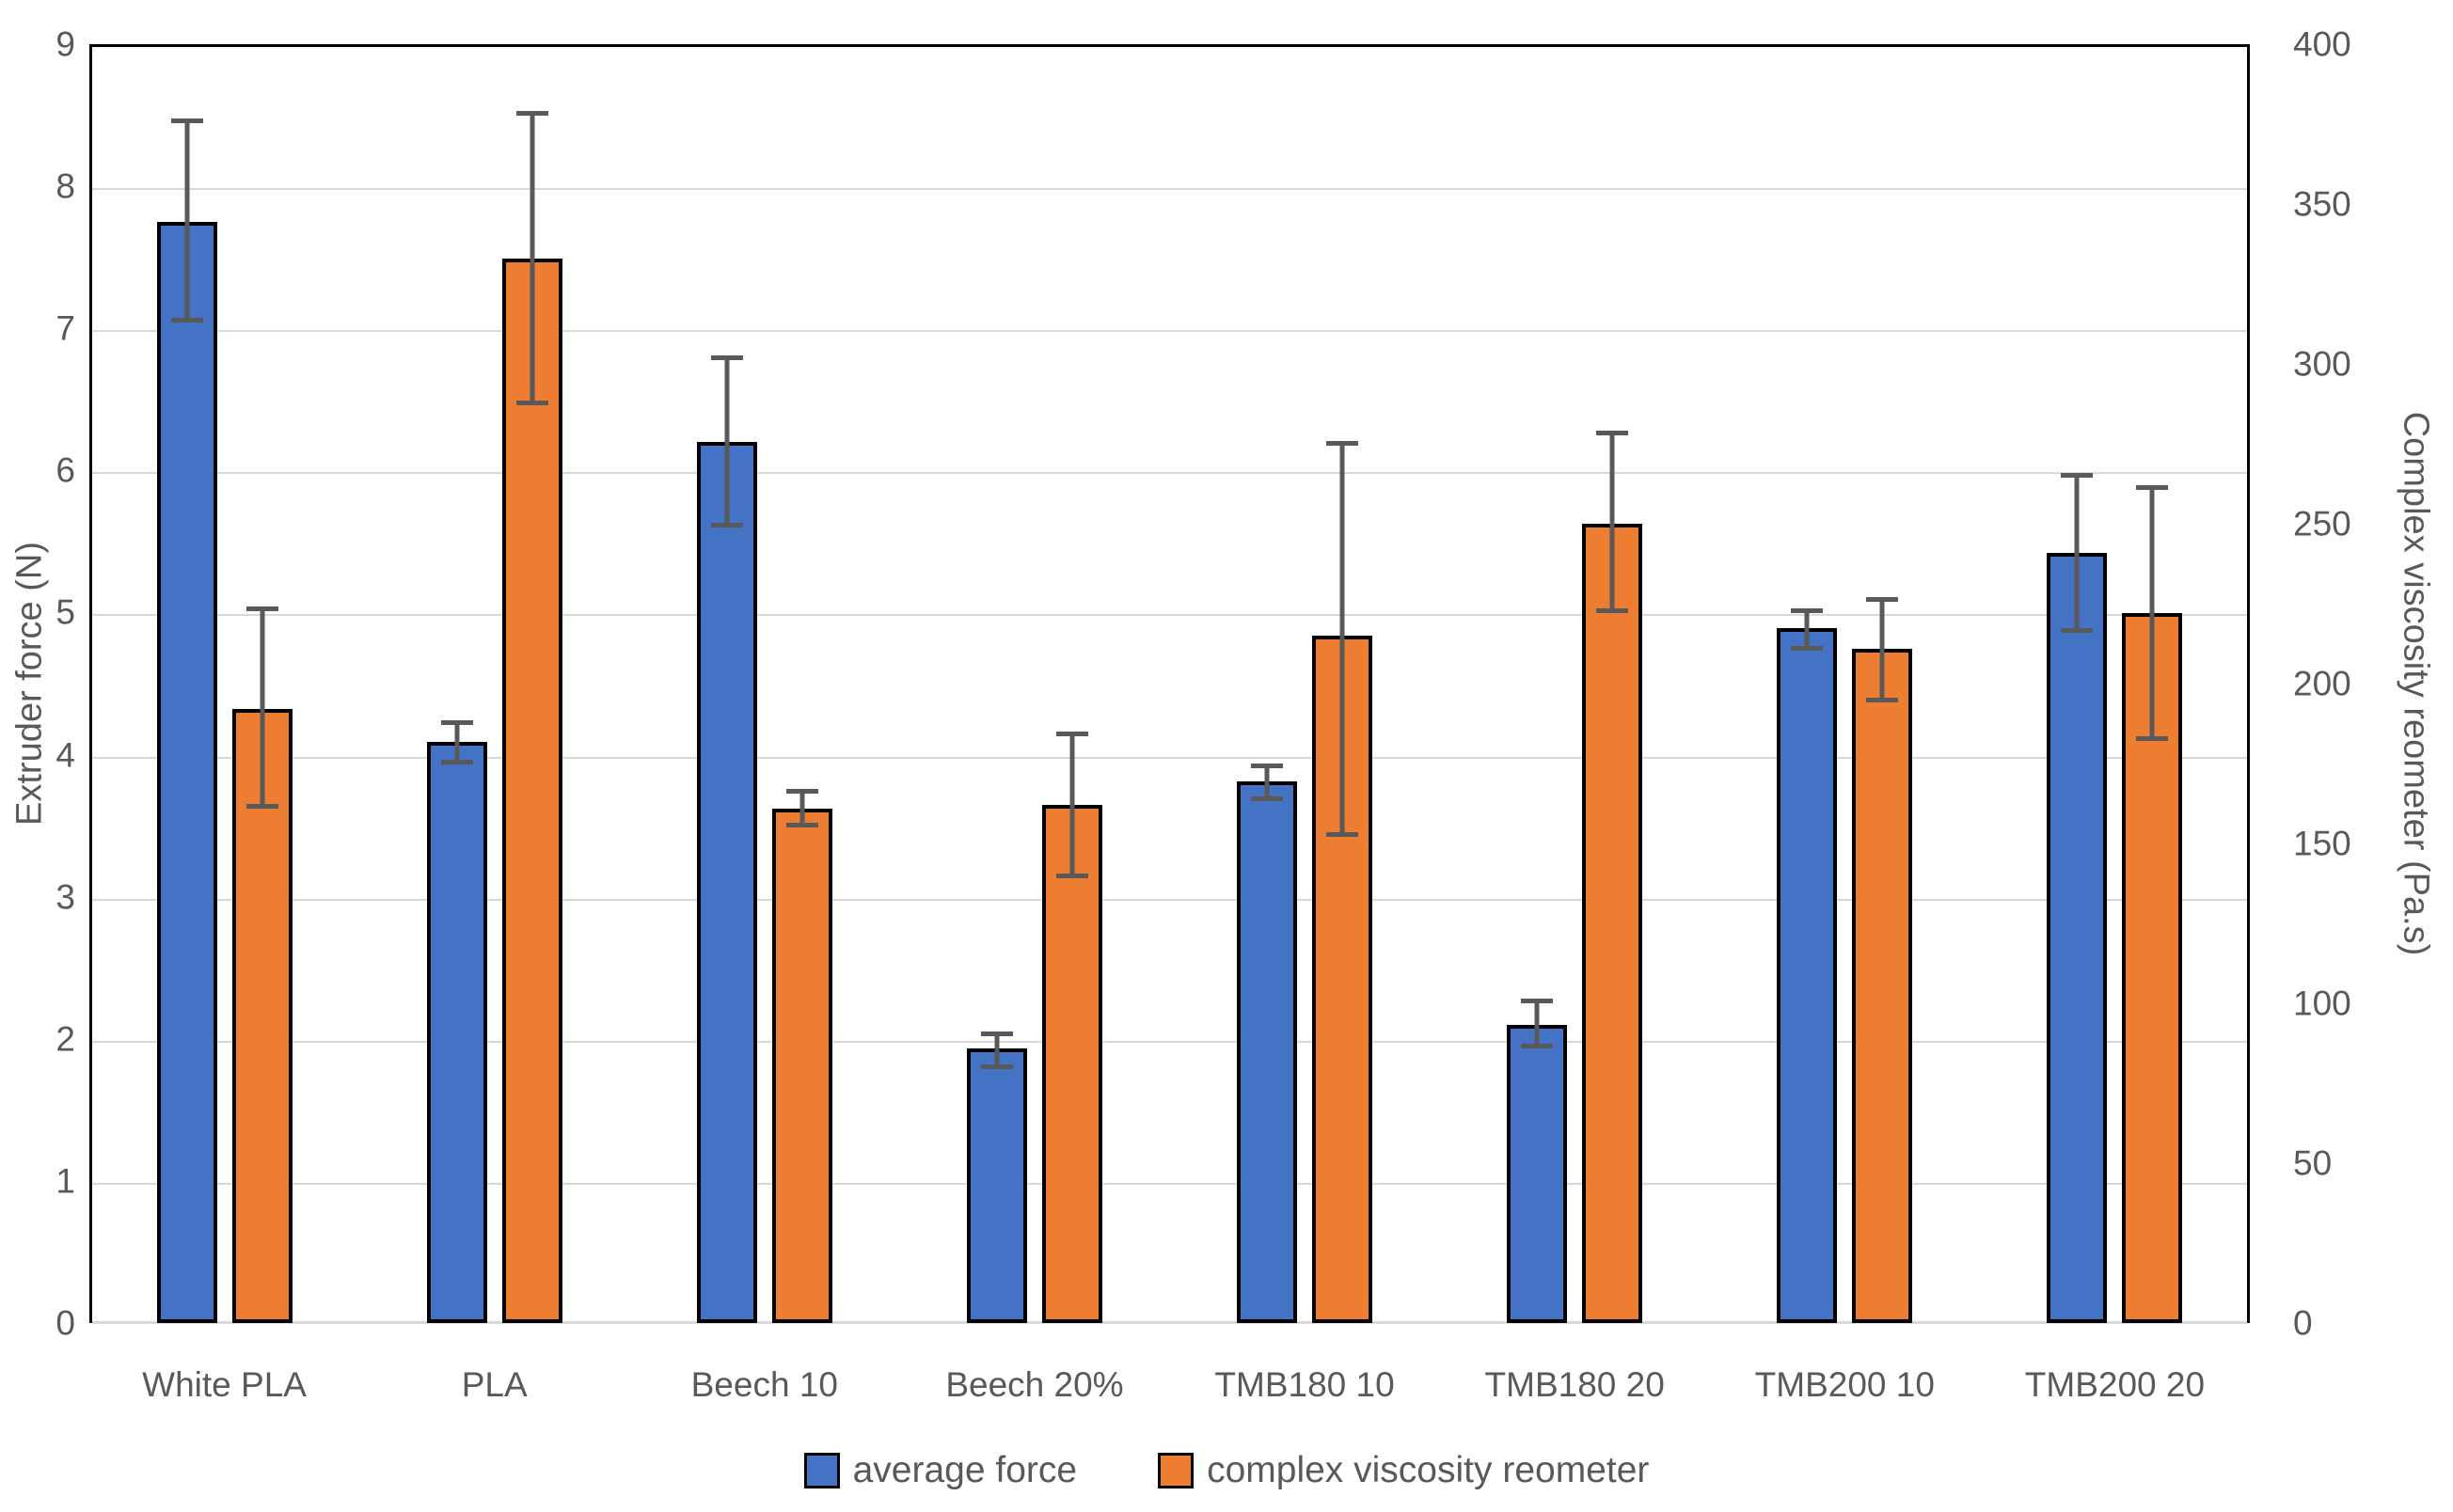  Describe the element at coordinates (1574, 1384) in the screenshot. I see `category-label: TMB180 20` at that location.